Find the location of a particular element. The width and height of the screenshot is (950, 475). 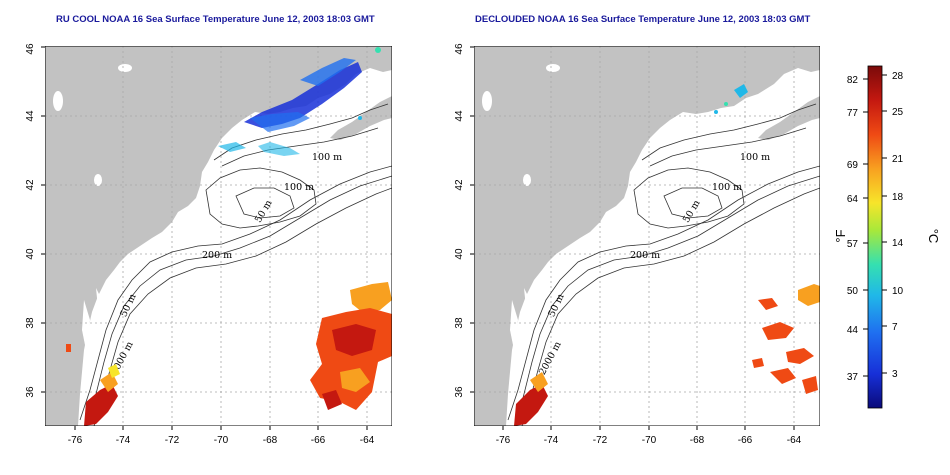

fahrenheit-tick-label: 57 is located at coordinates (853, 244).